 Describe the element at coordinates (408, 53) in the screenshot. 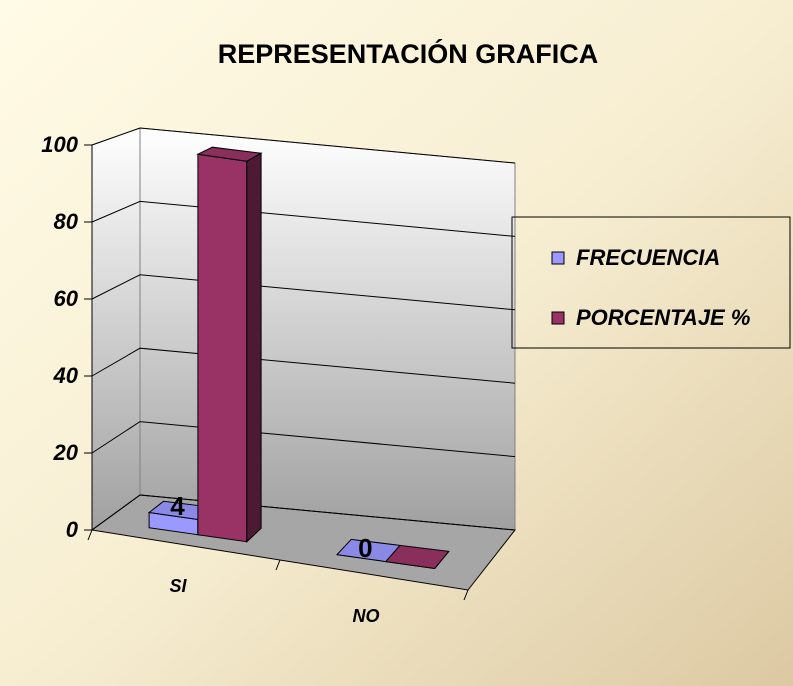

I see `chart-title: REPRESENTACIÓN GRAFICA` at that location.